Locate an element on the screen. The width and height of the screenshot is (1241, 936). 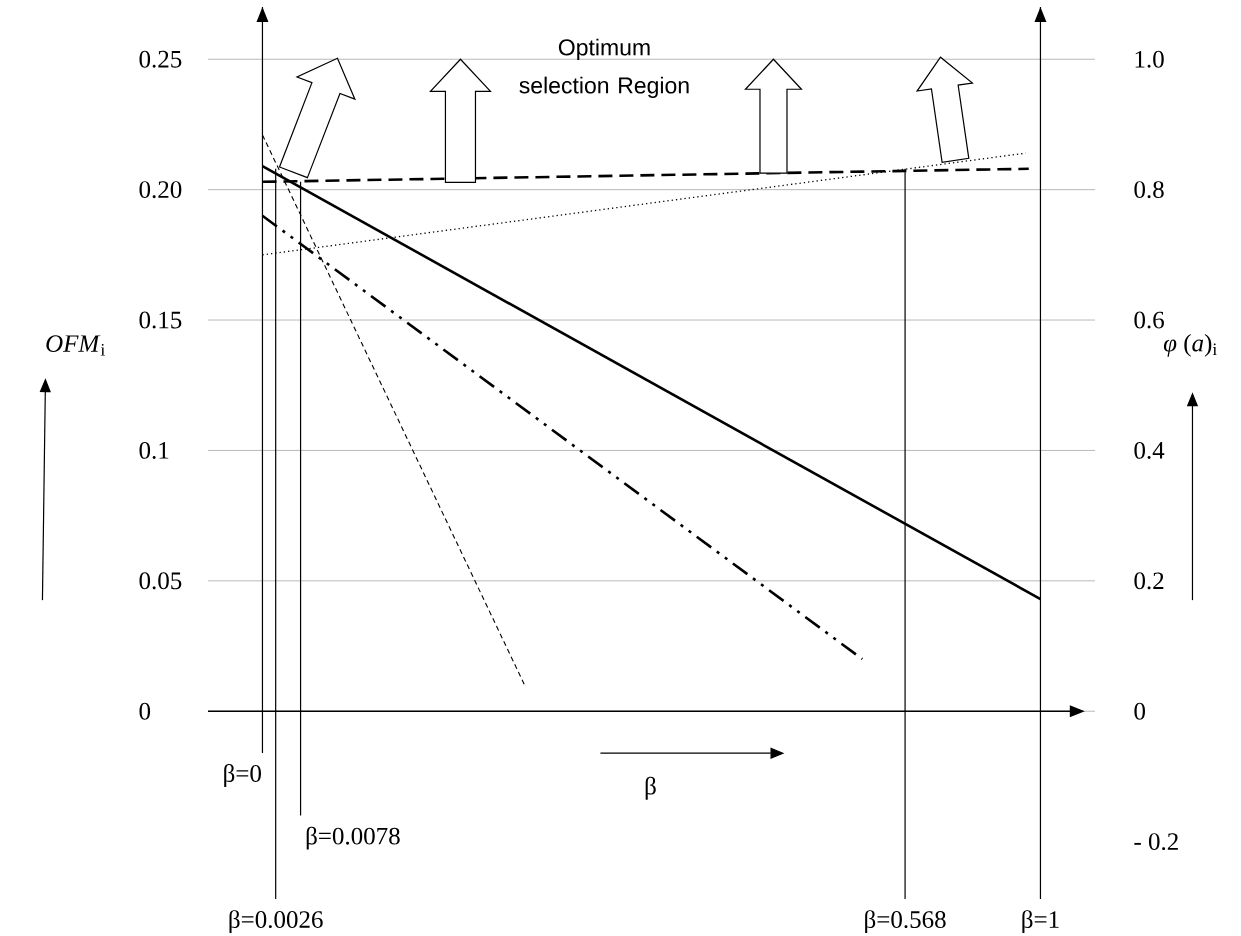
annotation: Optimum selection Region is located at coordinates (604, 68).